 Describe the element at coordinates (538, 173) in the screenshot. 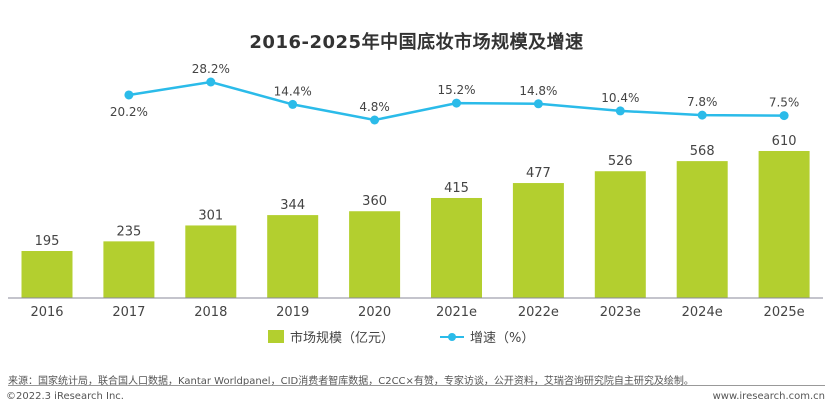

I see `bar-value-label: 477` at that location.